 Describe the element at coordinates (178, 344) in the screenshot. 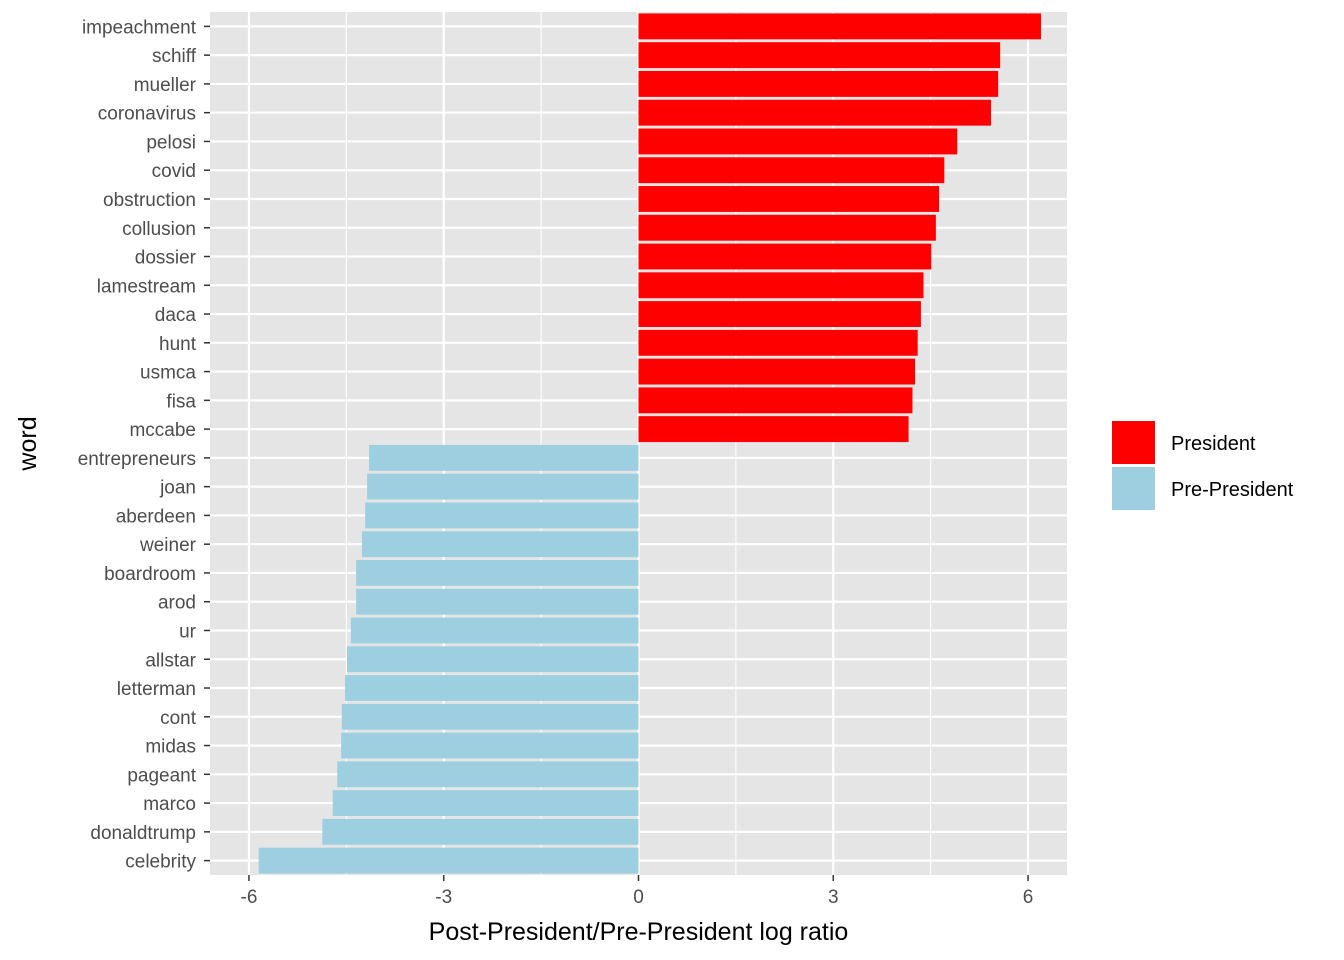

I see `y-tick-label: hunt` at that location.